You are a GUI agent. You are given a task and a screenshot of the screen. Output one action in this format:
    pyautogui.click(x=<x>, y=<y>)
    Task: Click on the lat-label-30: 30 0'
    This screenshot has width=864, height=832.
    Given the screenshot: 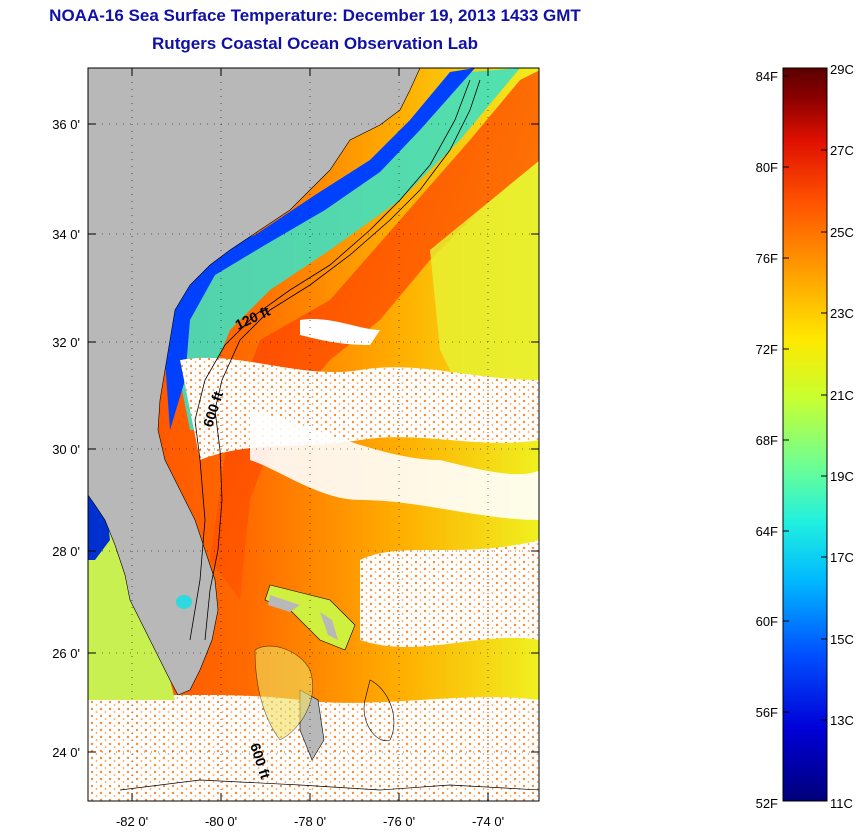 What is the action you would take?
    pyautogui.click(x=66, y=449)
    